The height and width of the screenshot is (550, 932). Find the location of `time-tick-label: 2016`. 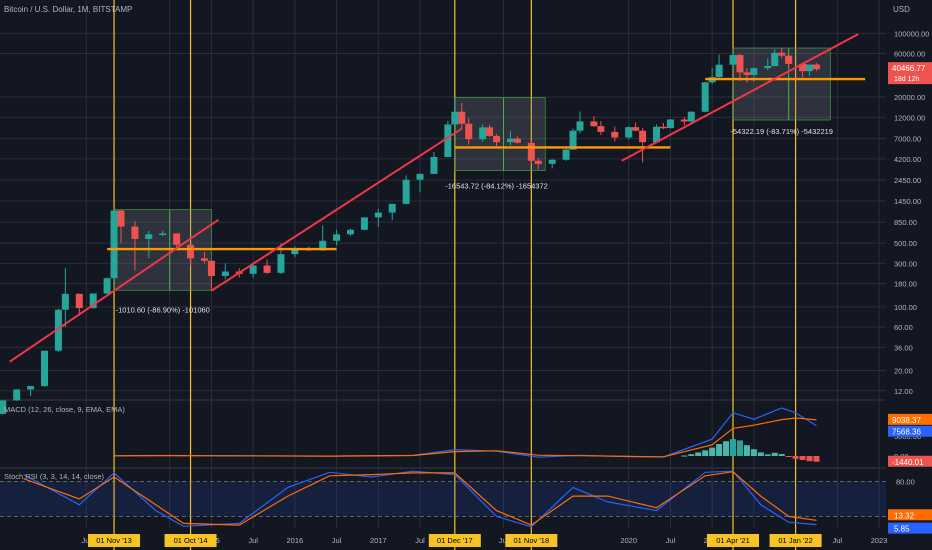

time-tick-label: 2016 is located at coordinates (295, 540).